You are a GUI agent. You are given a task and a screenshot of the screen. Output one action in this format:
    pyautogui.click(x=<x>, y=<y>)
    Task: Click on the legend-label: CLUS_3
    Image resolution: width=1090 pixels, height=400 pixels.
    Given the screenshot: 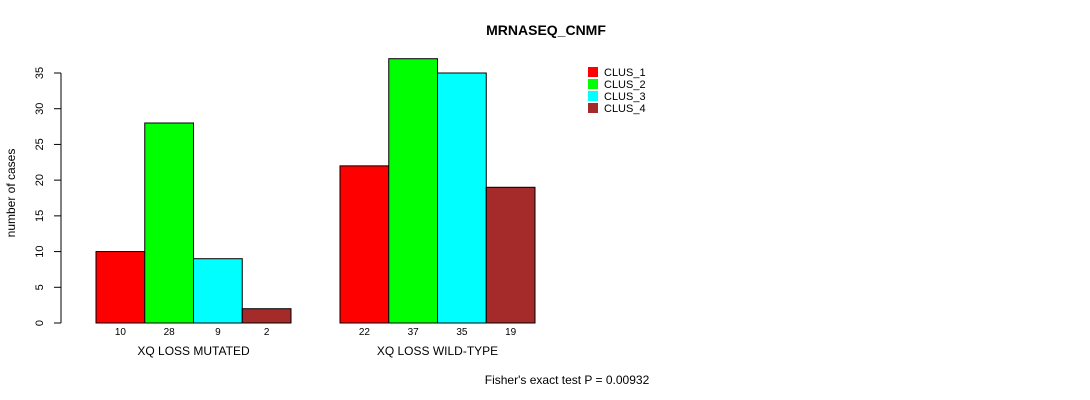 What is the action you would take?
    pyautogui.click(x=625, y=97)
    